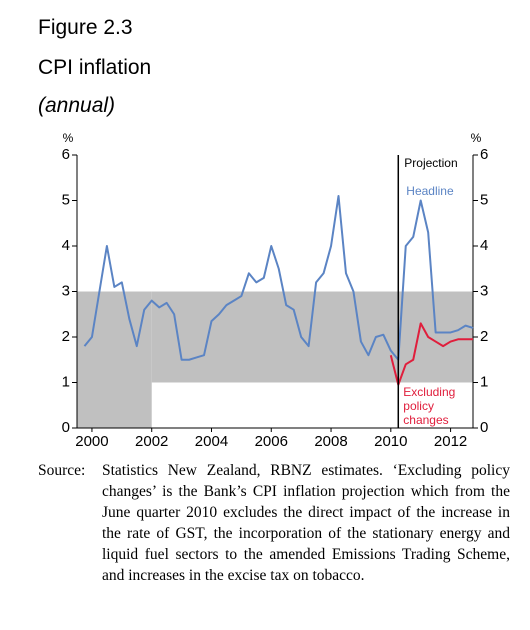 This screenshot has width=530, height=630. Describe the element at coordinates (66, 336) in the screenshot. I see `y-tick-label: 2` at that location.